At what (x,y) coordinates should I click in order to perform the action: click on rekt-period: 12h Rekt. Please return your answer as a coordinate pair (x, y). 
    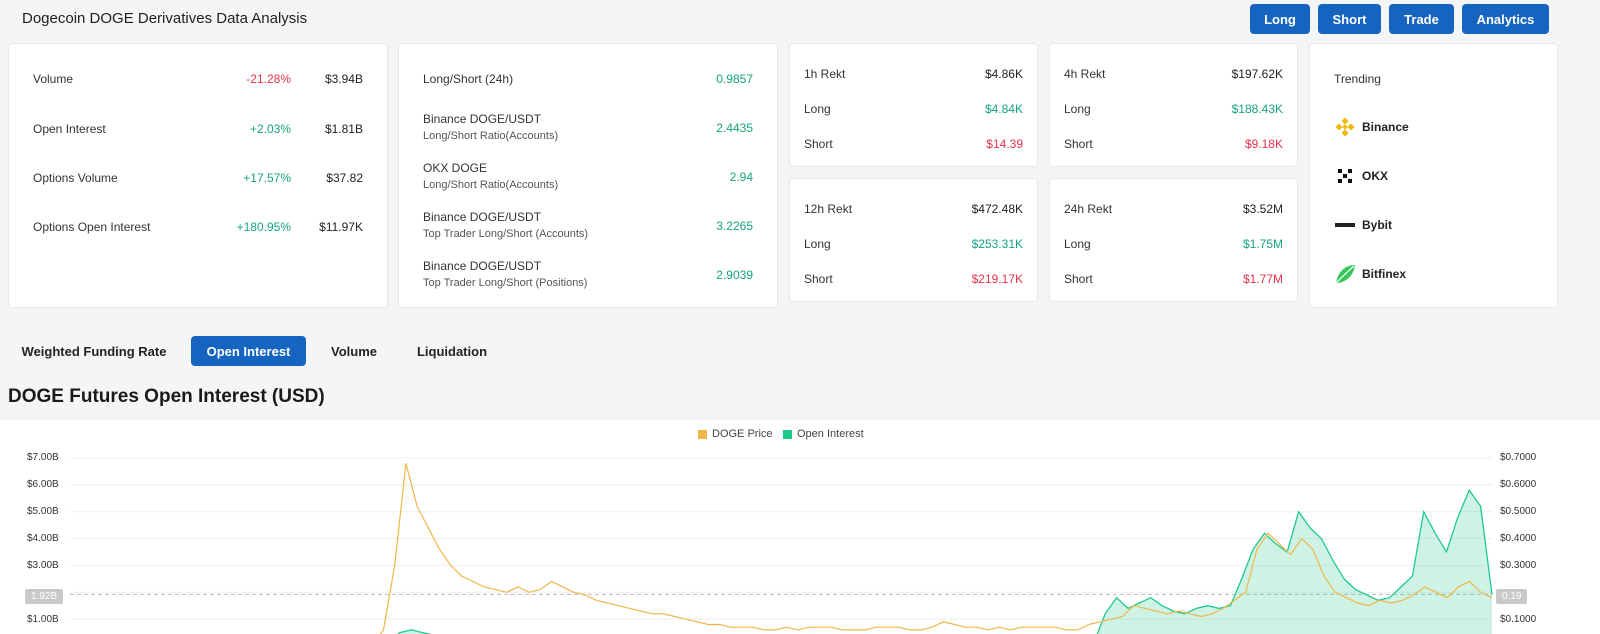
    Looking at the image, I should click on (828, 209).